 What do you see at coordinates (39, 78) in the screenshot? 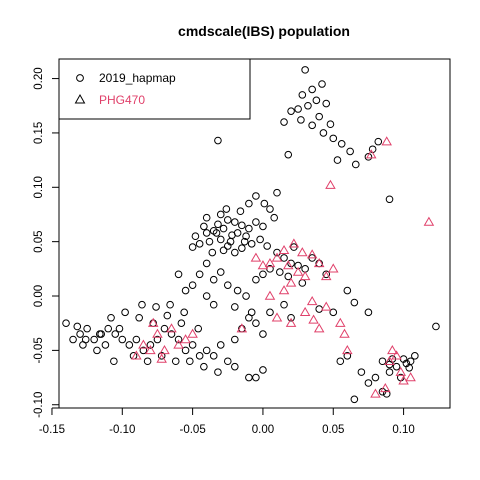
I see `y-tick-label: 0.20` at bounding box center [39, 78].